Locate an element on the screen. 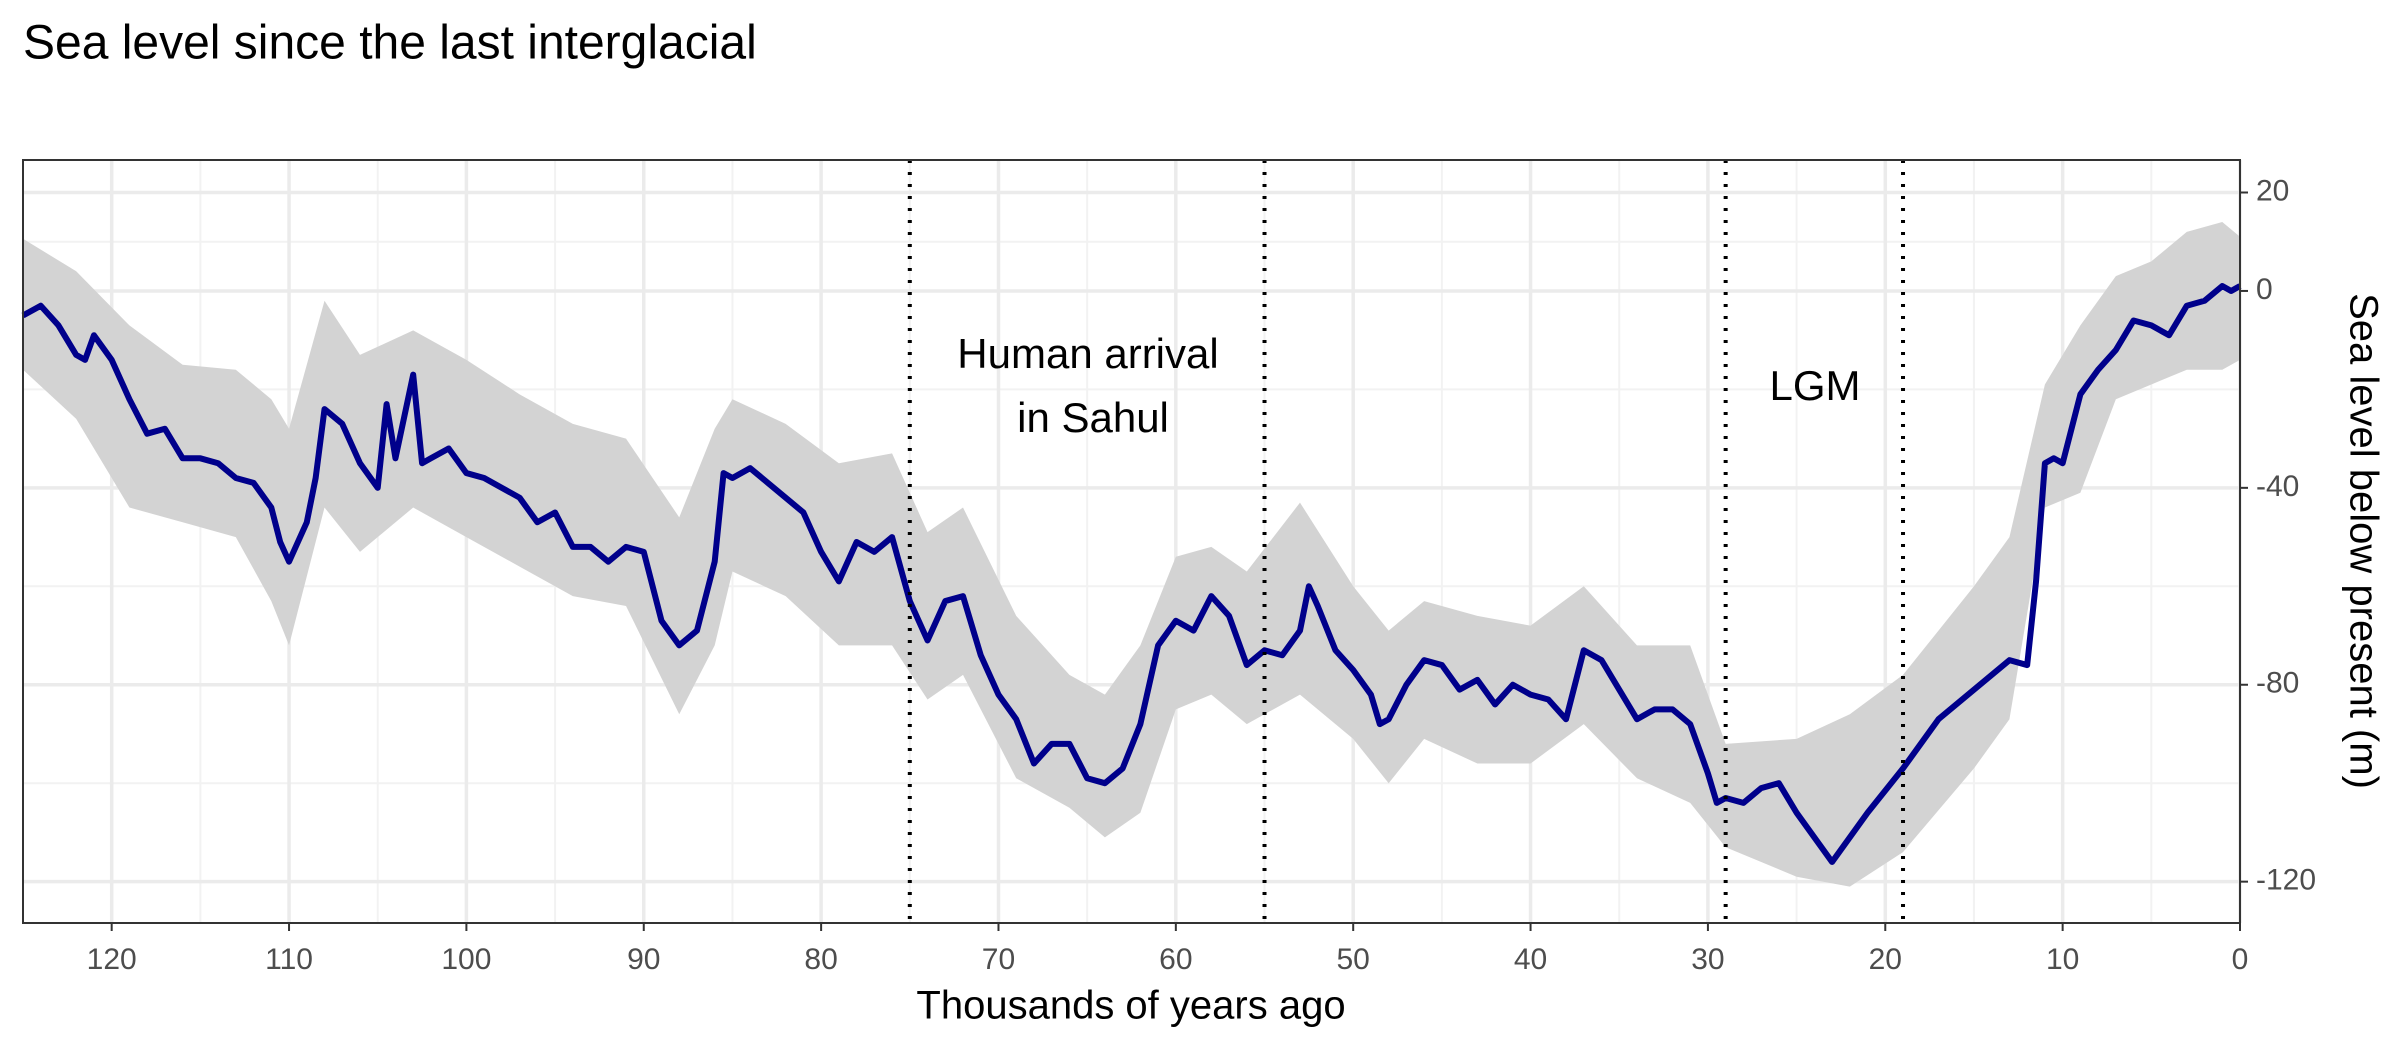  x-tick-label: 10 is located at coordinates (2062, 959).